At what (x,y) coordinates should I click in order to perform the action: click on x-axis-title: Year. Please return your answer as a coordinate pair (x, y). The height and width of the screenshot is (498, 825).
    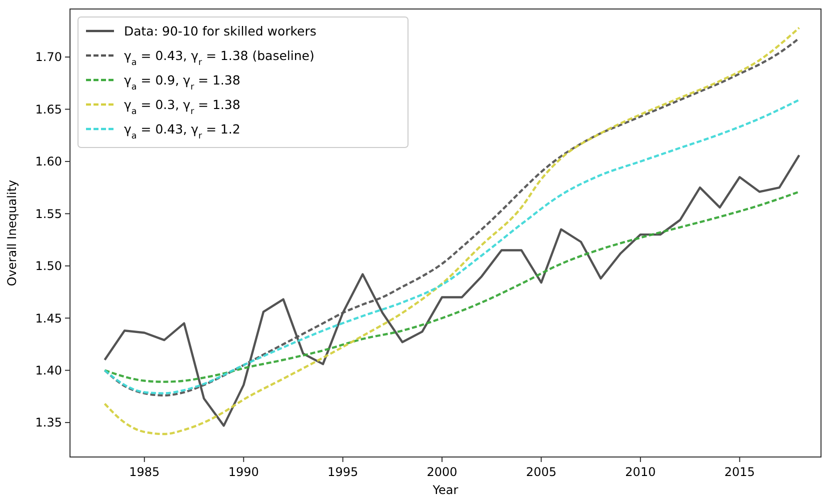
    Looking at the image, I should click on (445, 490).